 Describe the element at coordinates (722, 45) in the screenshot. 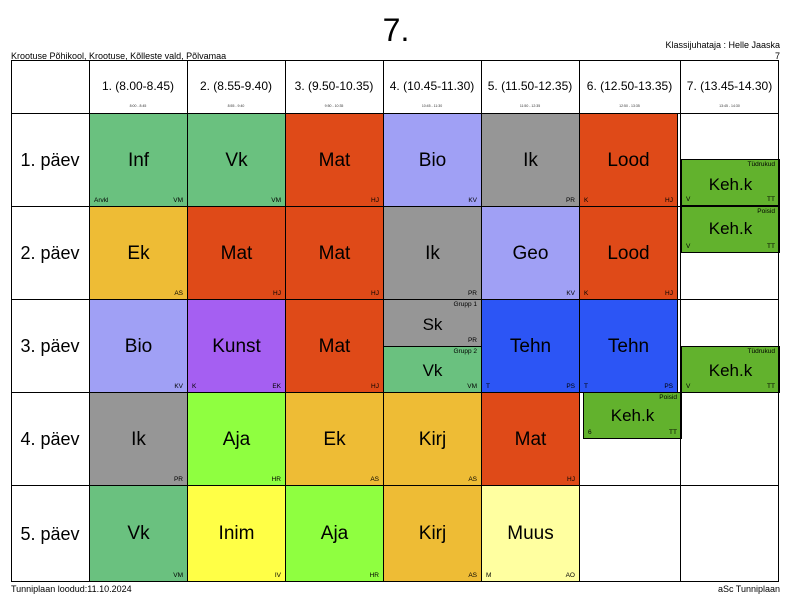

I see `class-teacher: Klassijuhataja : Helle Jaaska` at that location.